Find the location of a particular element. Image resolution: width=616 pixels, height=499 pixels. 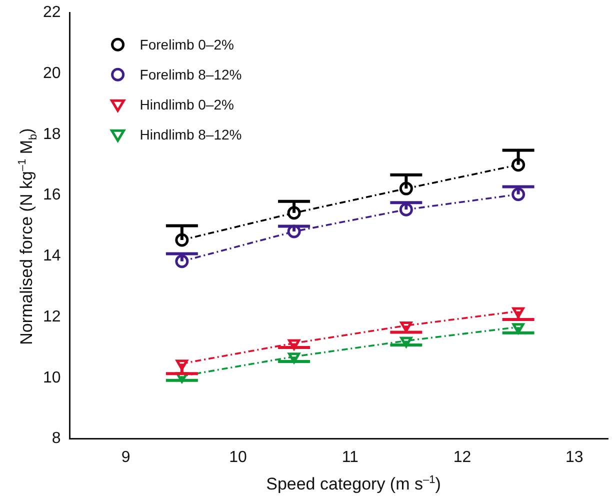

legend-label: Hindlimb 8–12% is located at coordinates (191, 134).